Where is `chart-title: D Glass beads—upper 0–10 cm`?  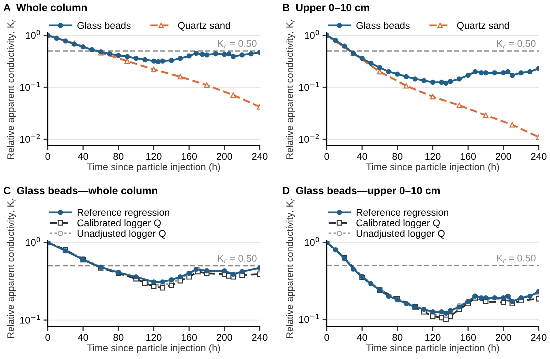 chart-title: D Glass beads—upper 0–10 cm is located at coordinates (361, 191).